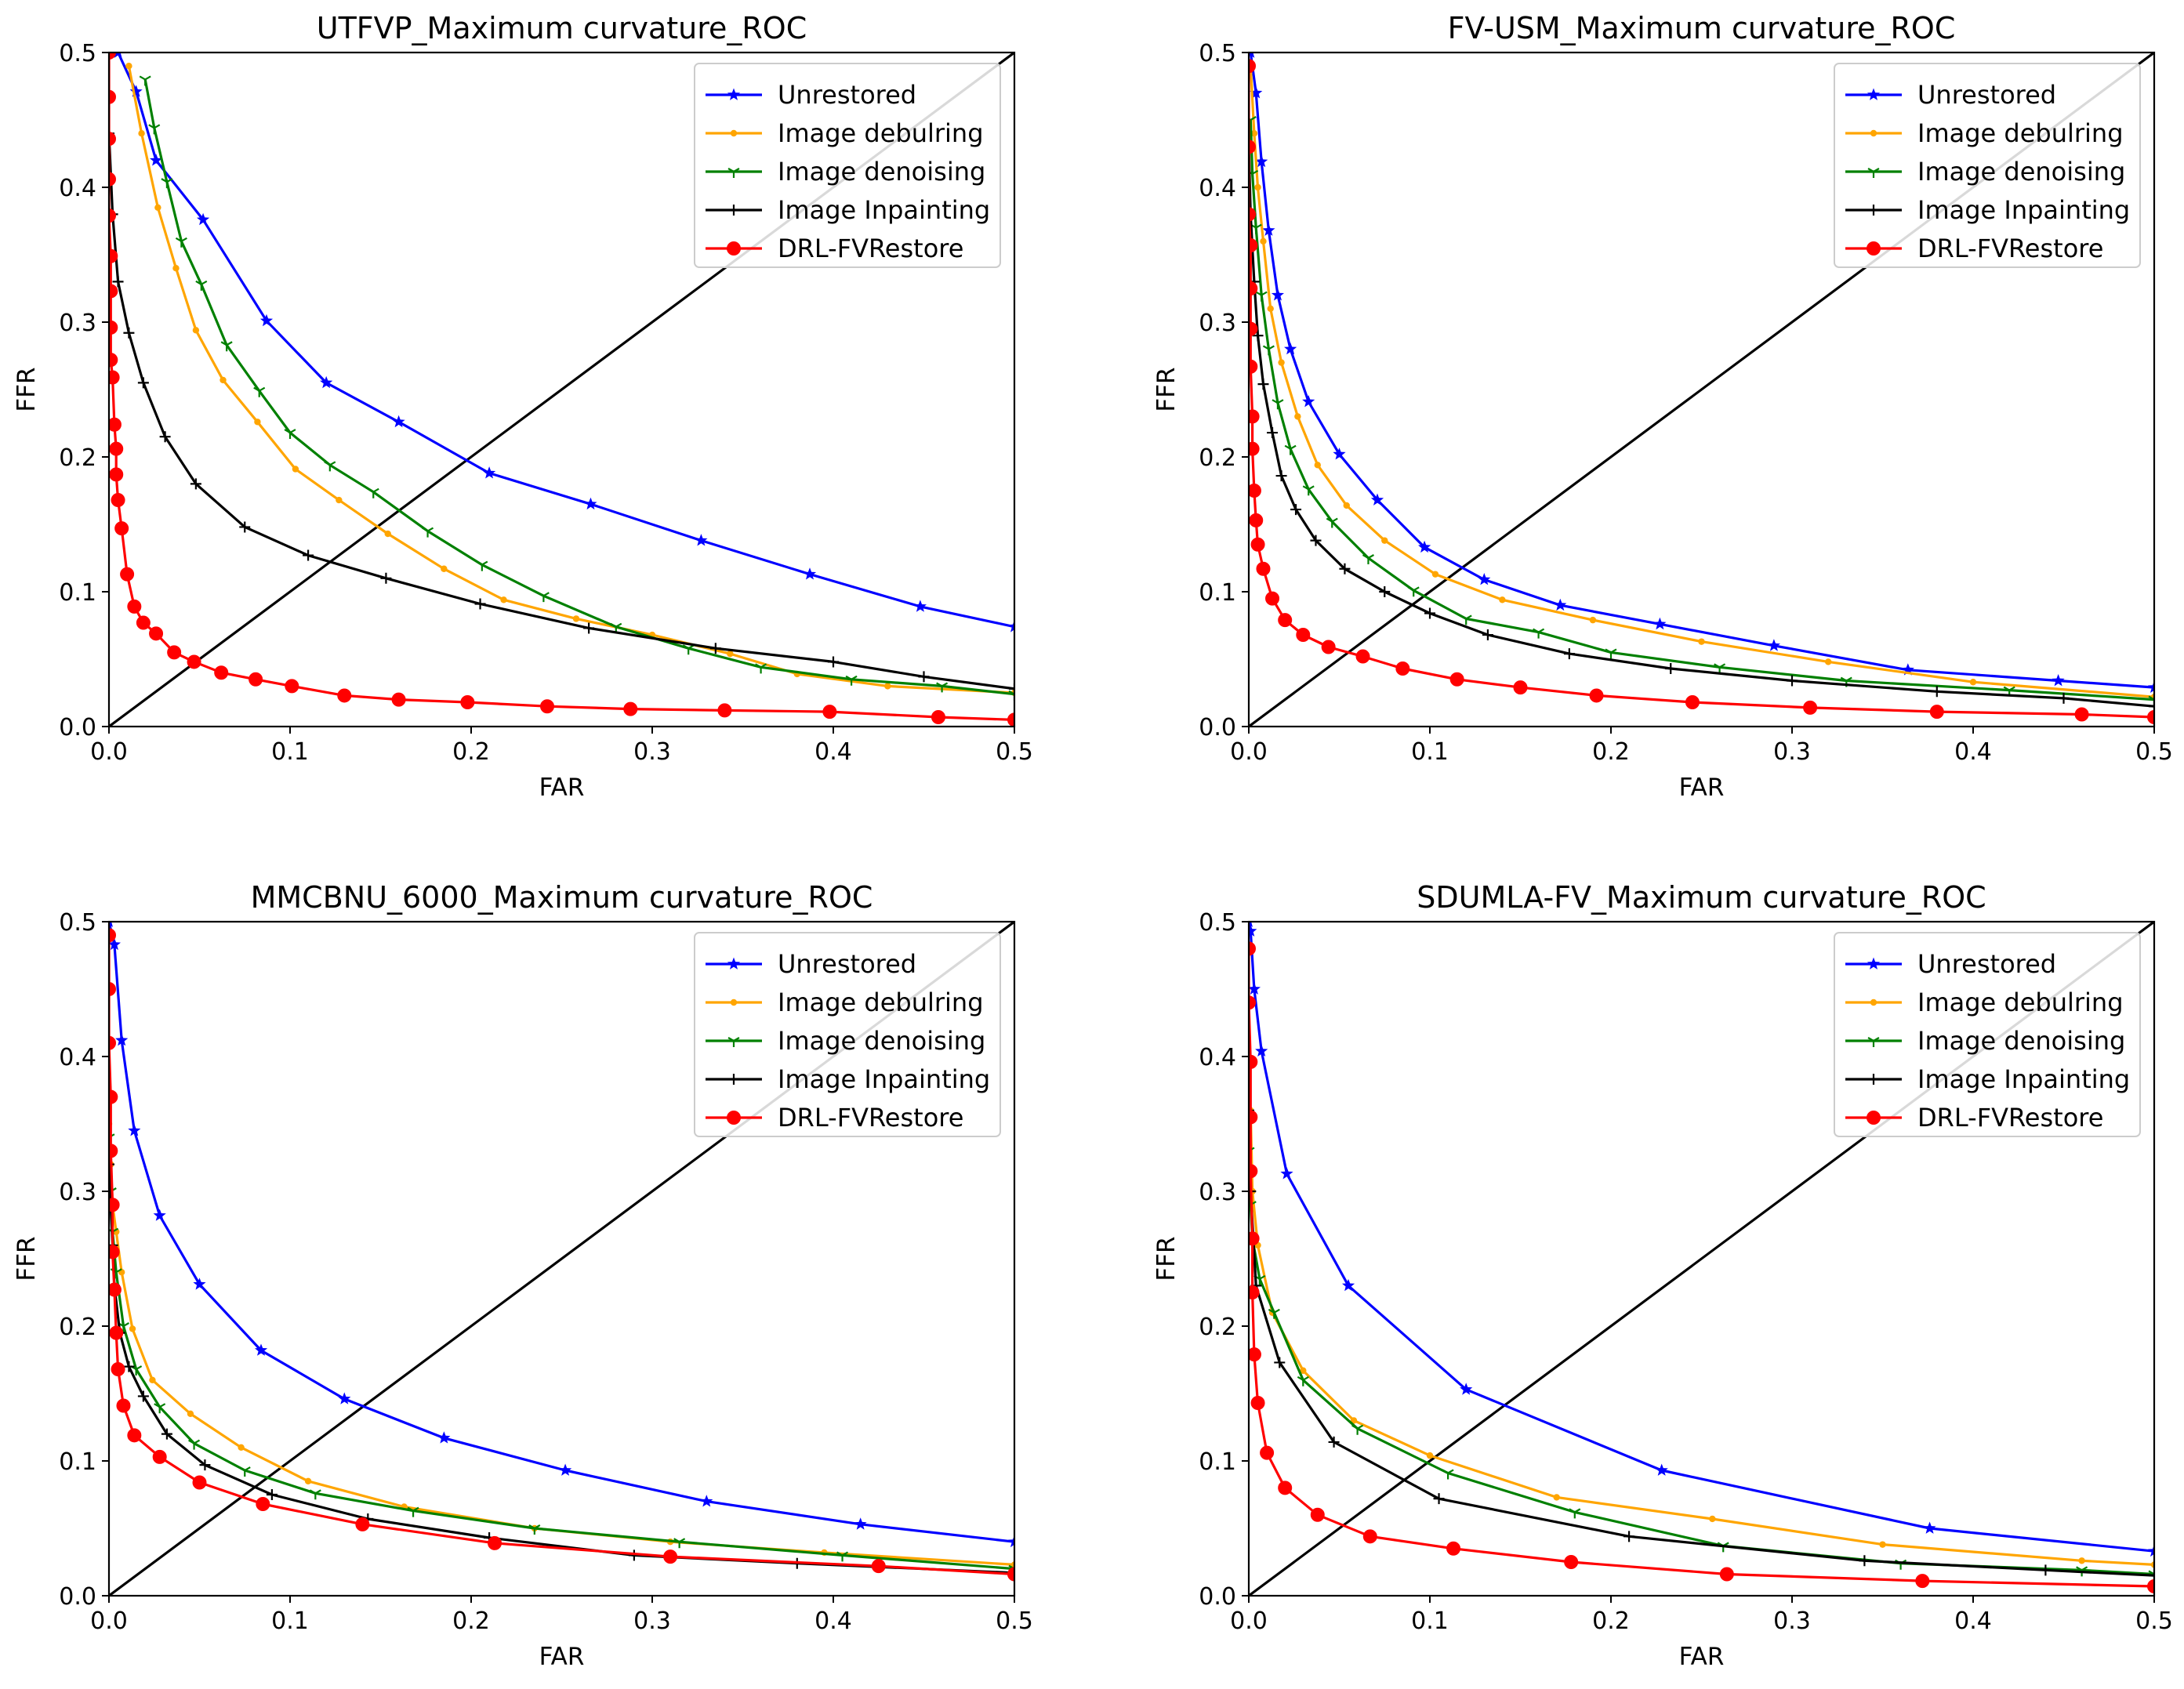  Describe the element at coordinates (2154, 752) in the screenshot. I see `x-tick-label: 0.5` at that location.